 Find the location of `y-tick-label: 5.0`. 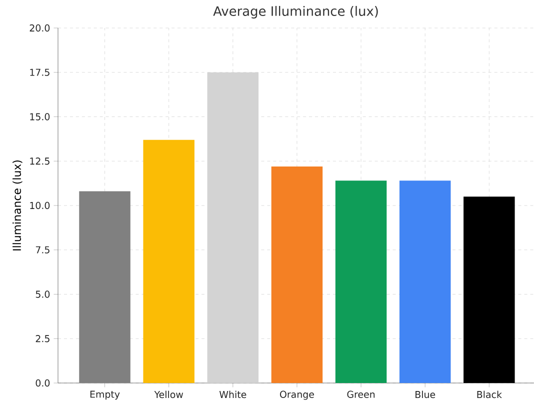

y-tick-label: 5.0 is located at coordinates (43, 294).